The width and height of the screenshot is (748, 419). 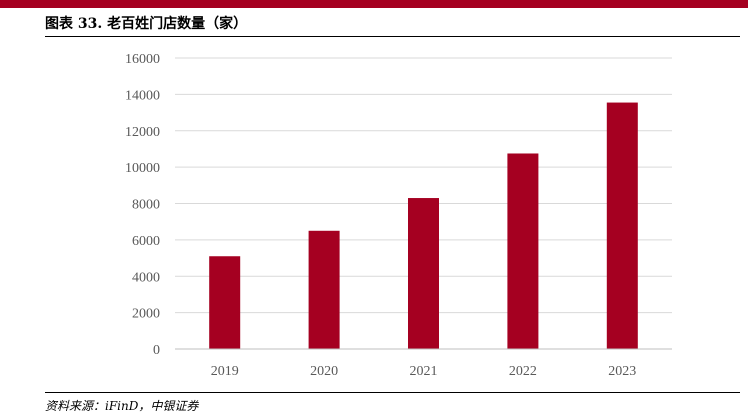 I want to click on y-tick-label: 14000, so click(x=142, y=95).